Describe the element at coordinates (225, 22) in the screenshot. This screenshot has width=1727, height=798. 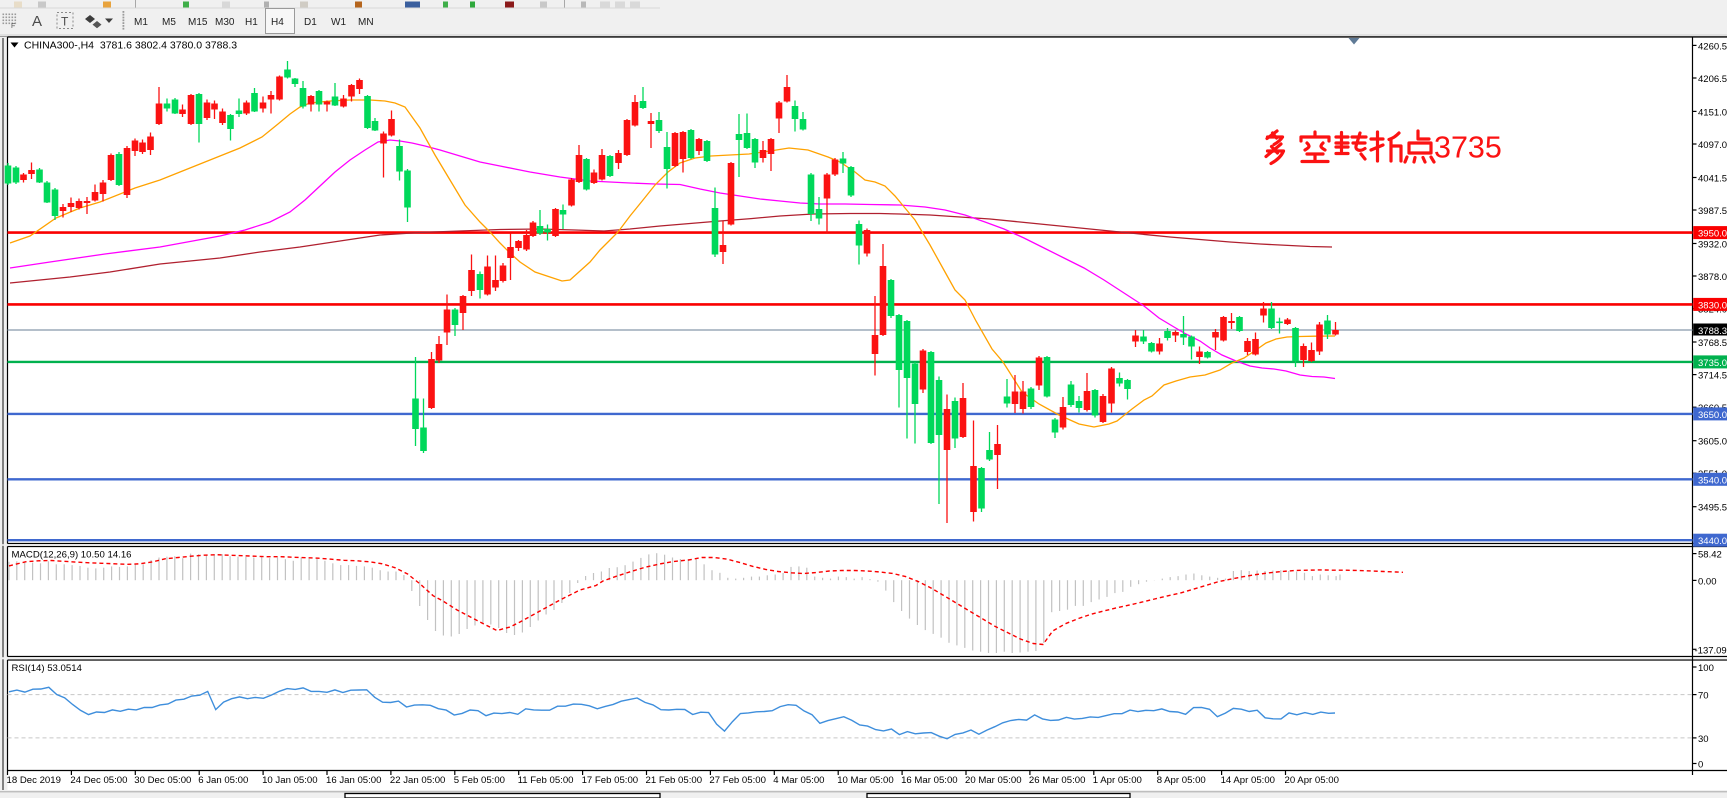
I see `svg-text: M30` at that location.